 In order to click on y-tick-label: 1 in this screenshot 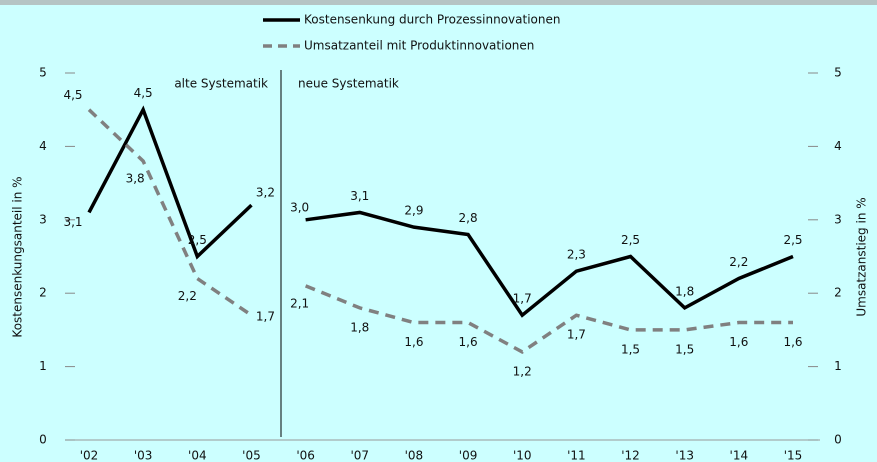, I will do `click(43, 366)`.